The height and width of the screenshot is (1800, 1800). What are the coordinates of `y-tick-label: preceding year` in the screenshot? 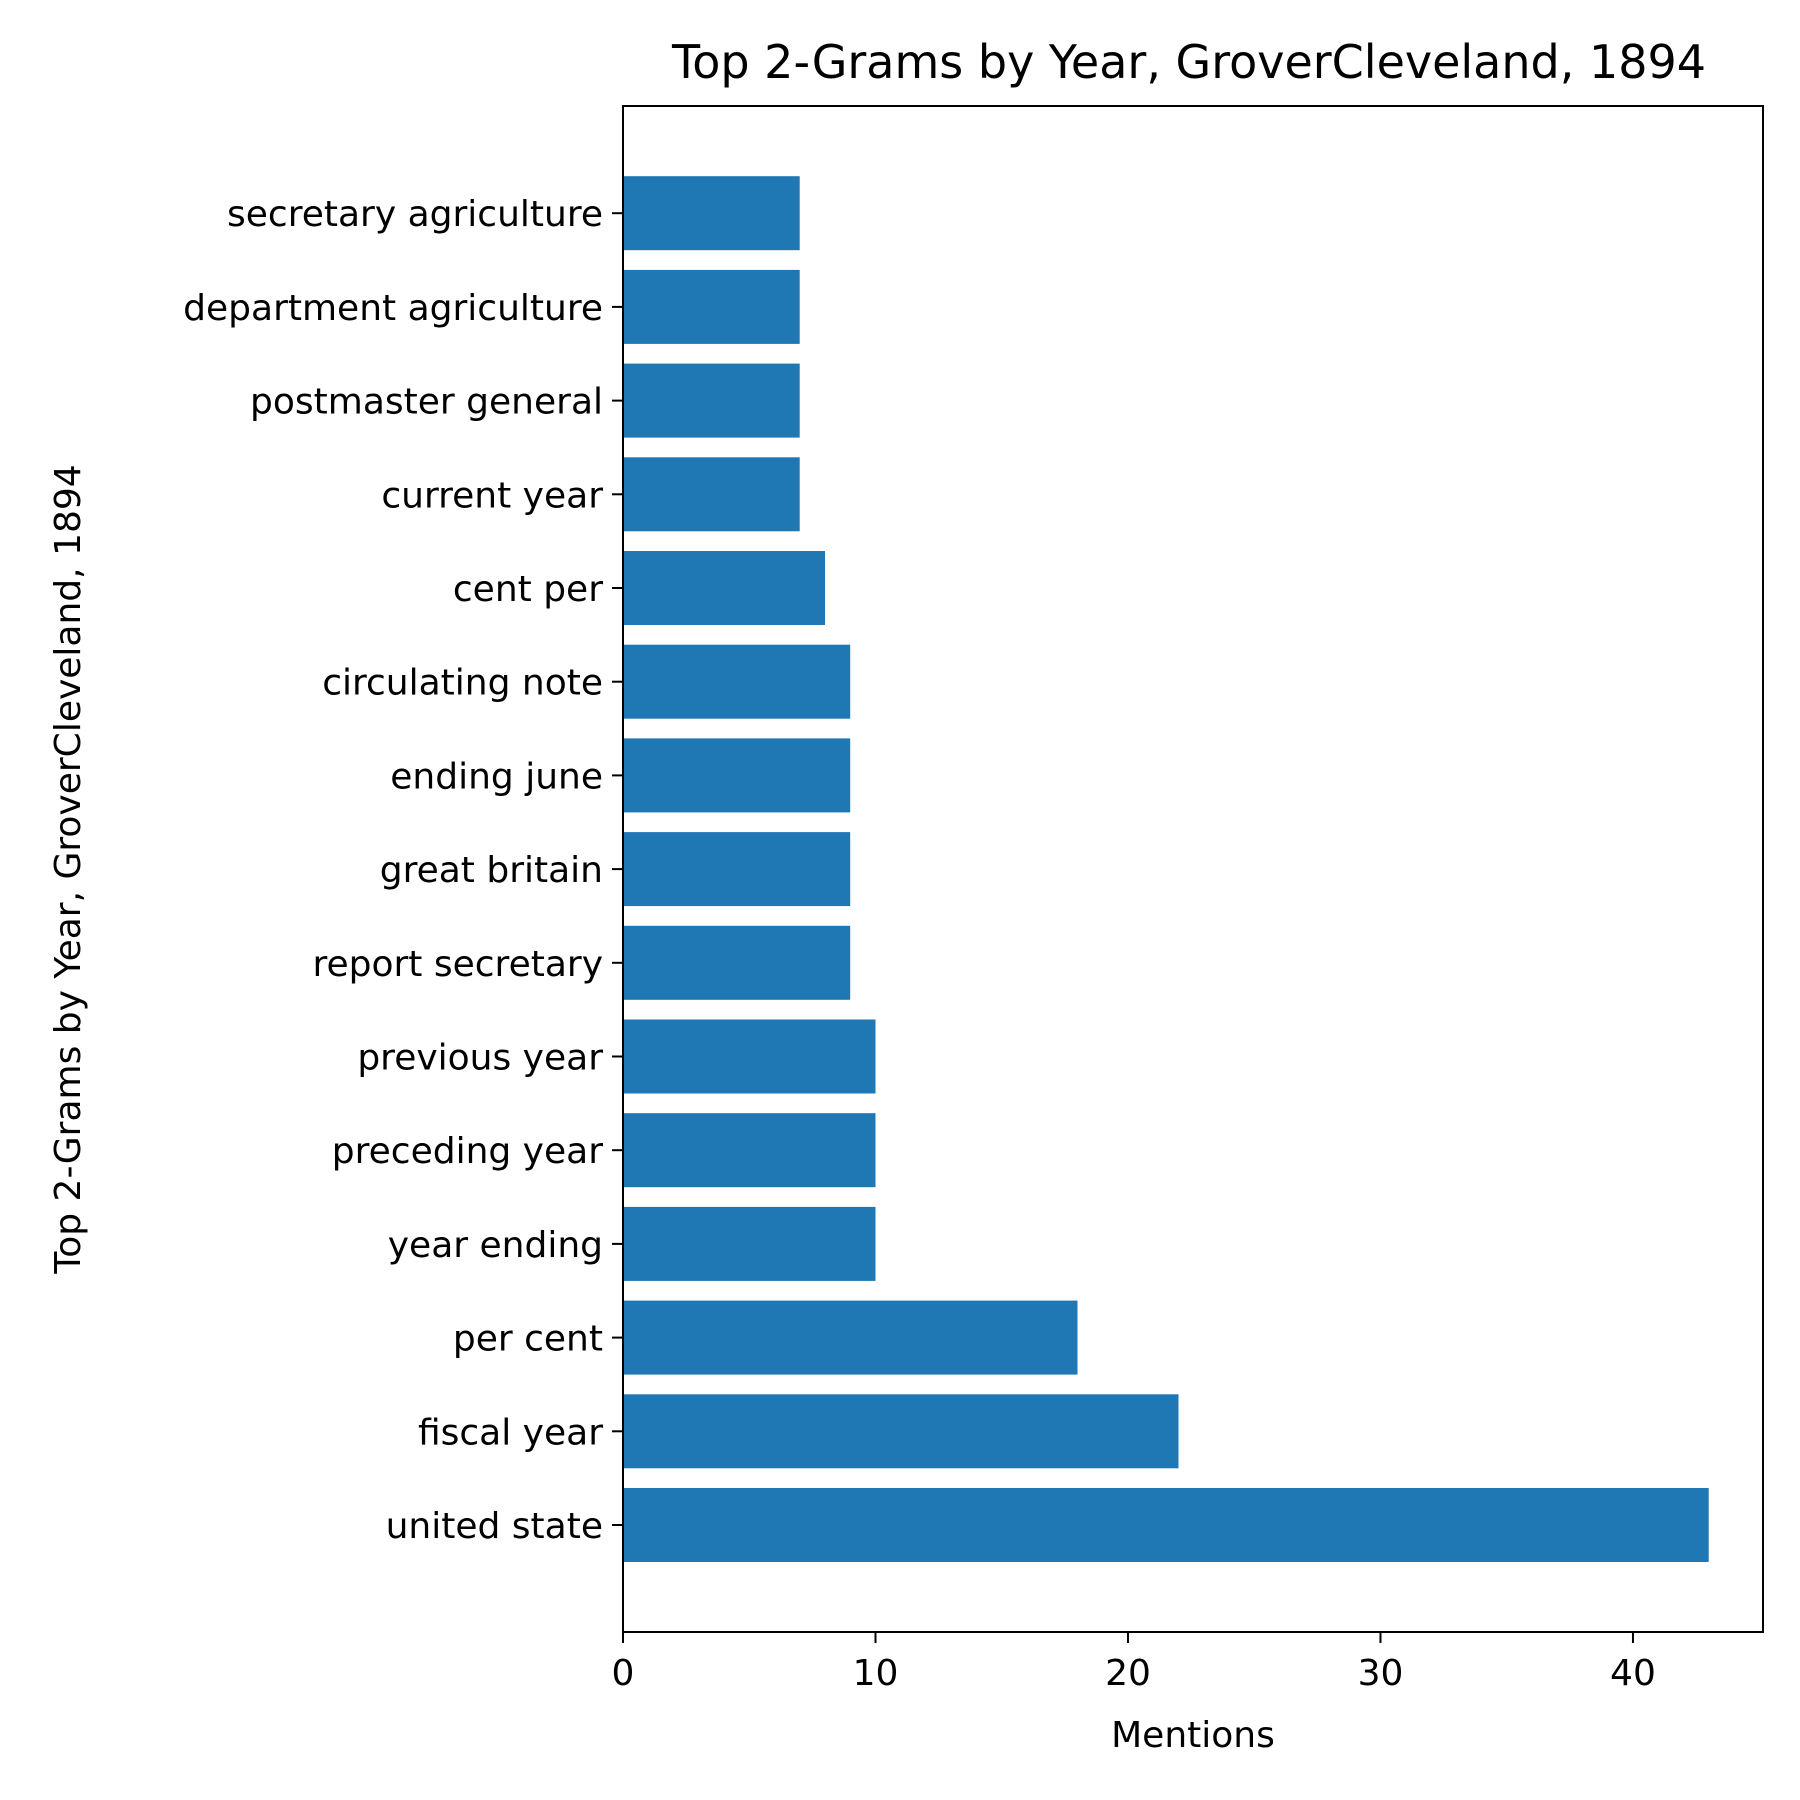 It's located at (467, 1151).